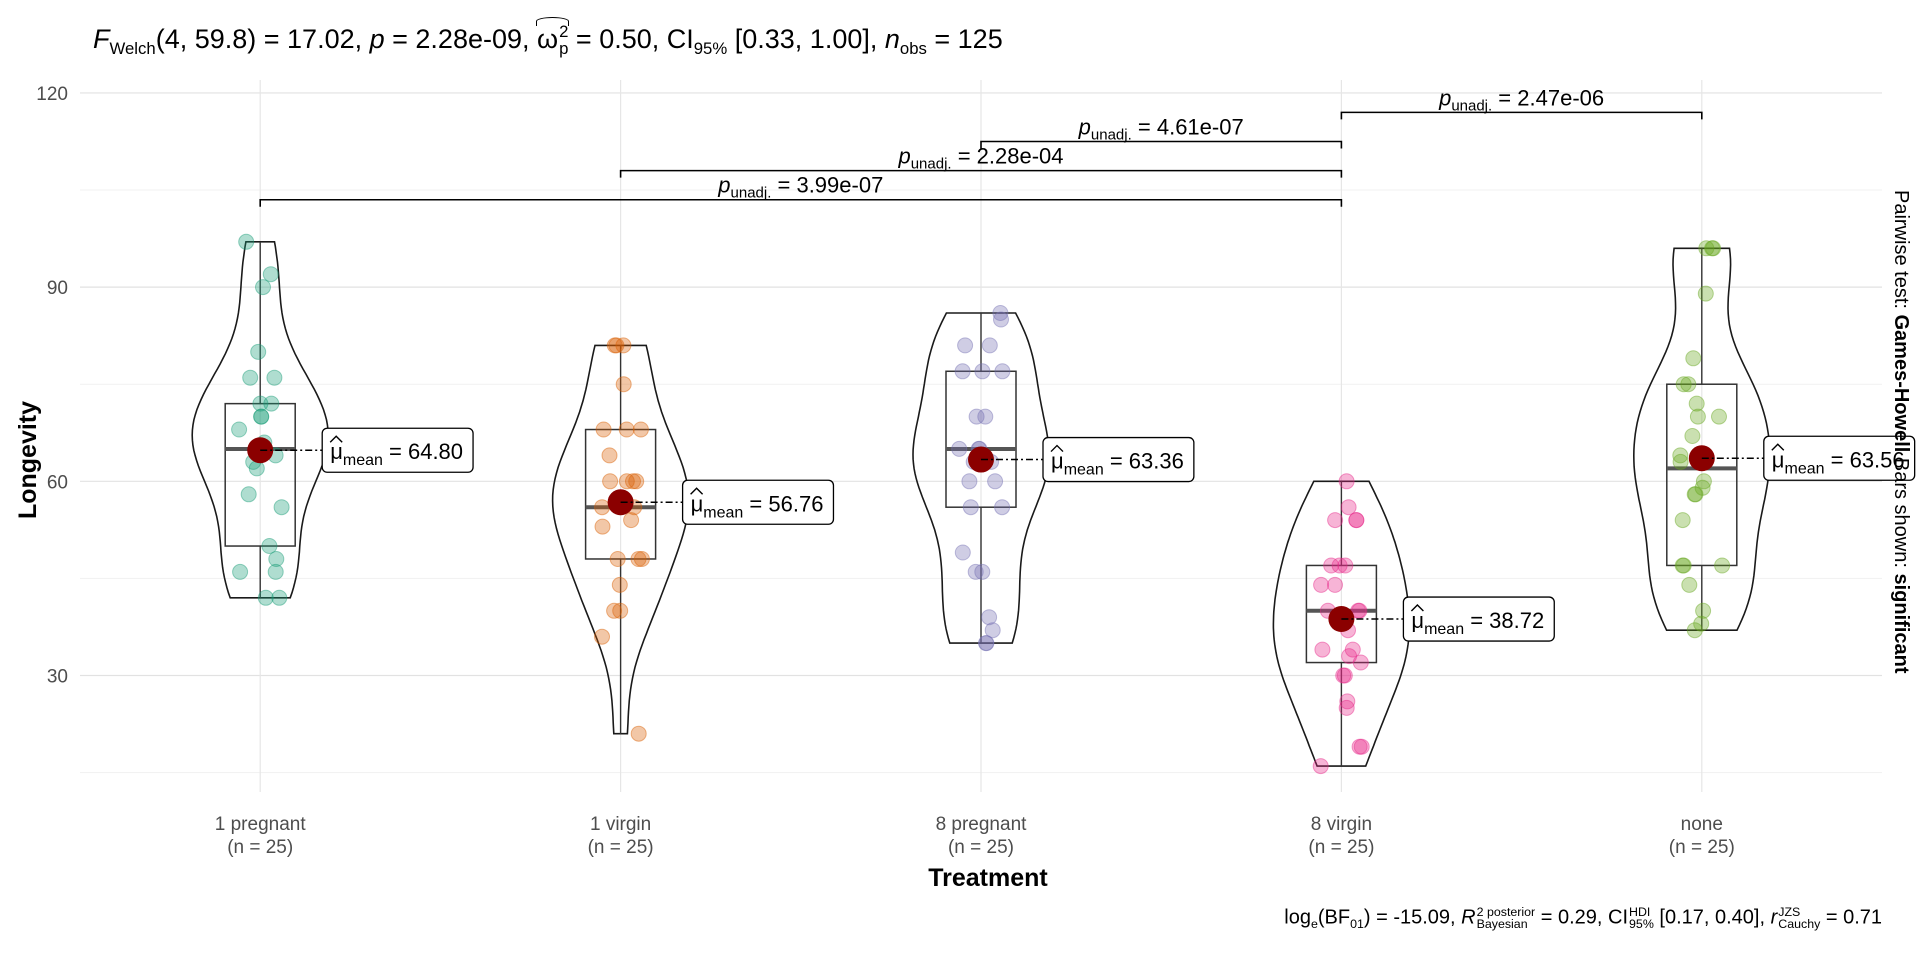  What do you see at coordinates (1314, 924) in the screenshot?
I see `log-subscript: e` at bounding box center [1314, 924].